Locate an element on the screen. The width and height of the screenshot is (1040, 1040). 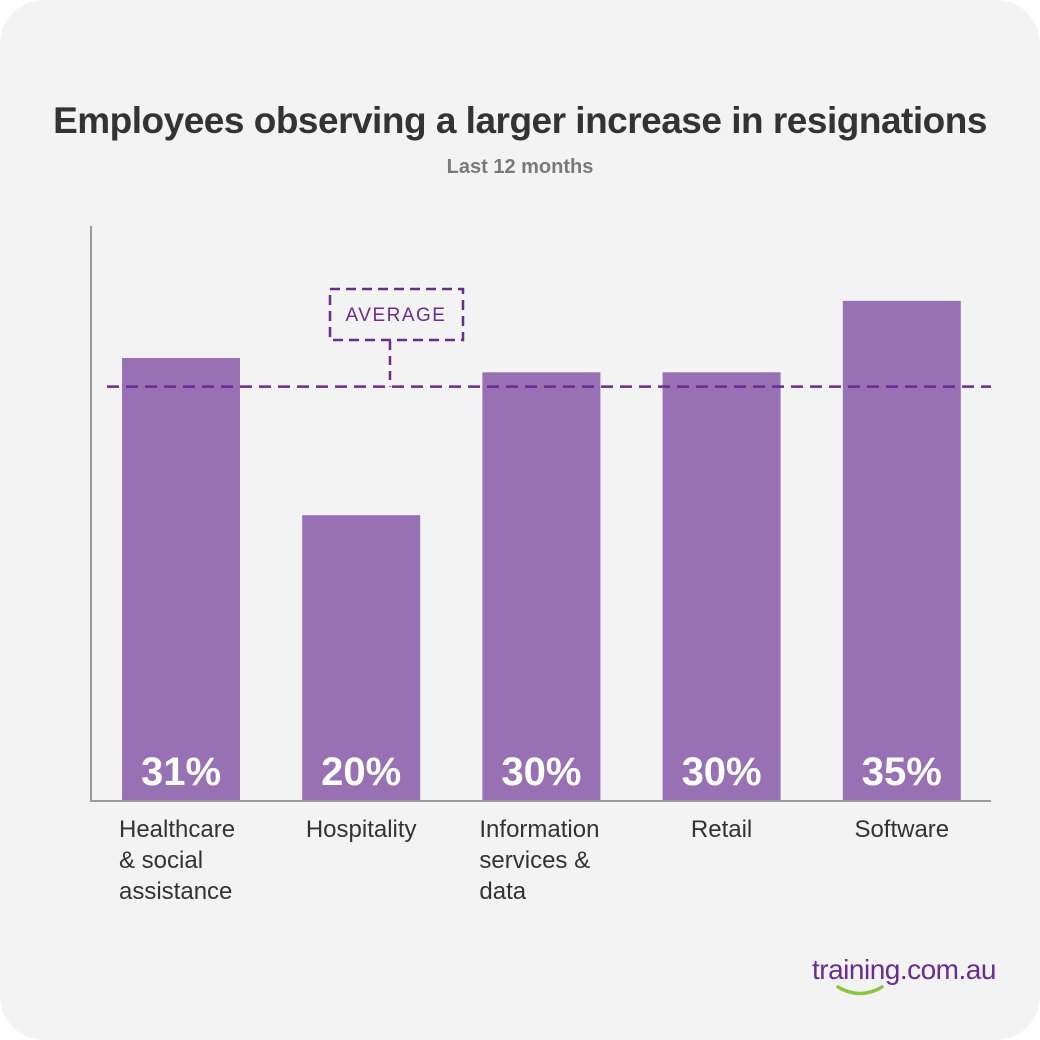
x-tick-label-line: Information is located at coordinates (539, 829).